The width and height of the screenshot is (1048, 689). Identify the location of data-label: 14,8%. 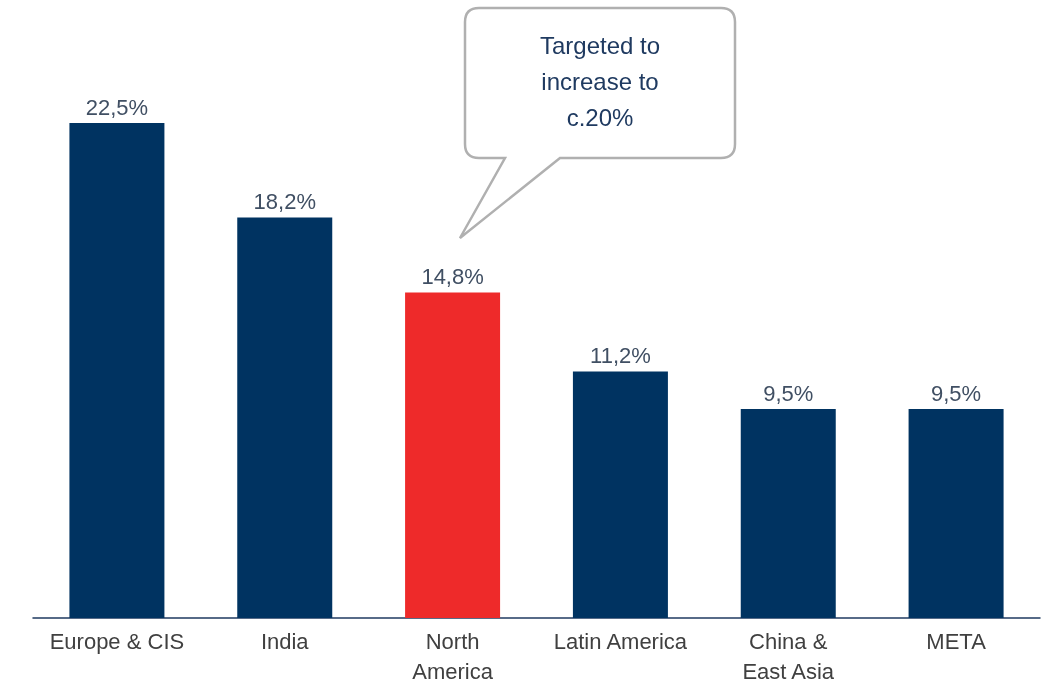
(452, 276).